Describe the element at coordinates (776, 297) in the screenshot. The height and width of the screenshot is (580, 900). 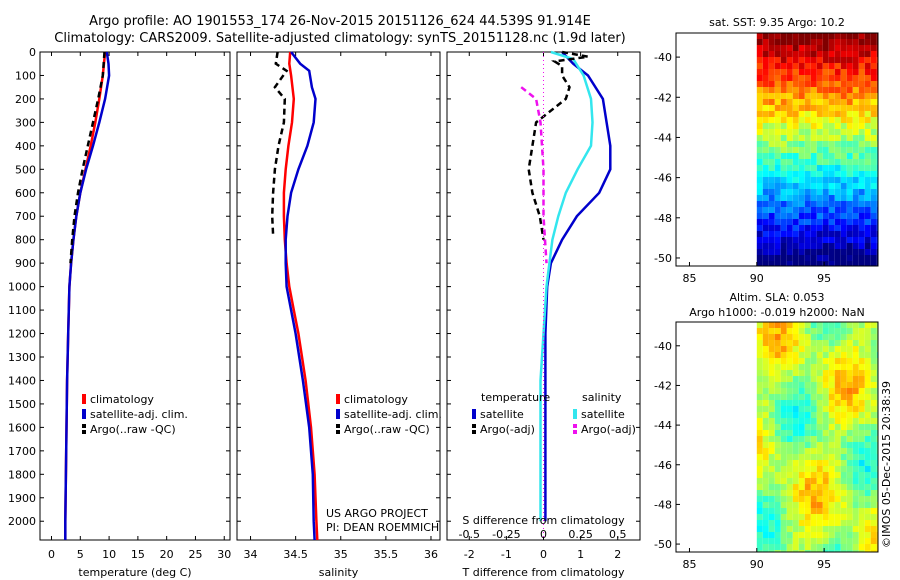
I see `sla-map-title-1: Altim. SLA: 0.053` at that location.